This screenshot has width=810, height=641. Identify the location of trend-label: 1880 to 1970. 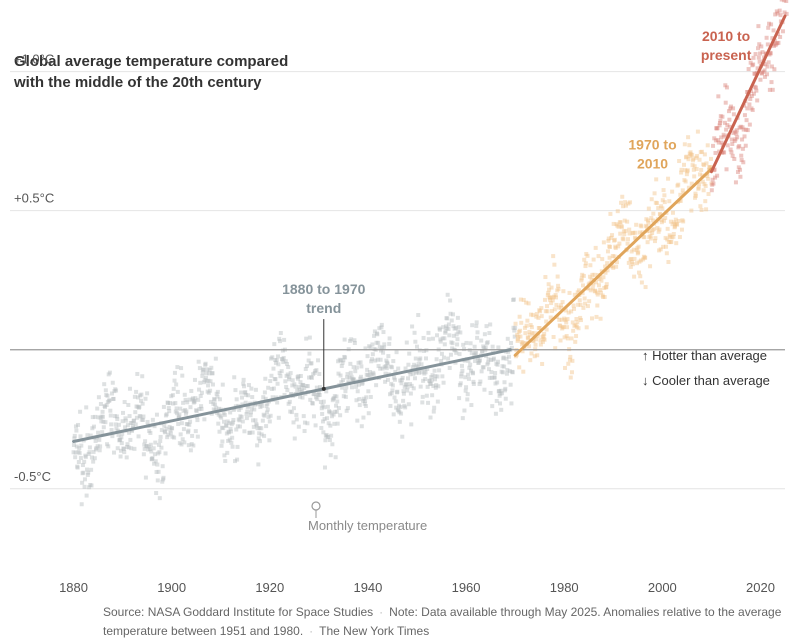
(323, 289).